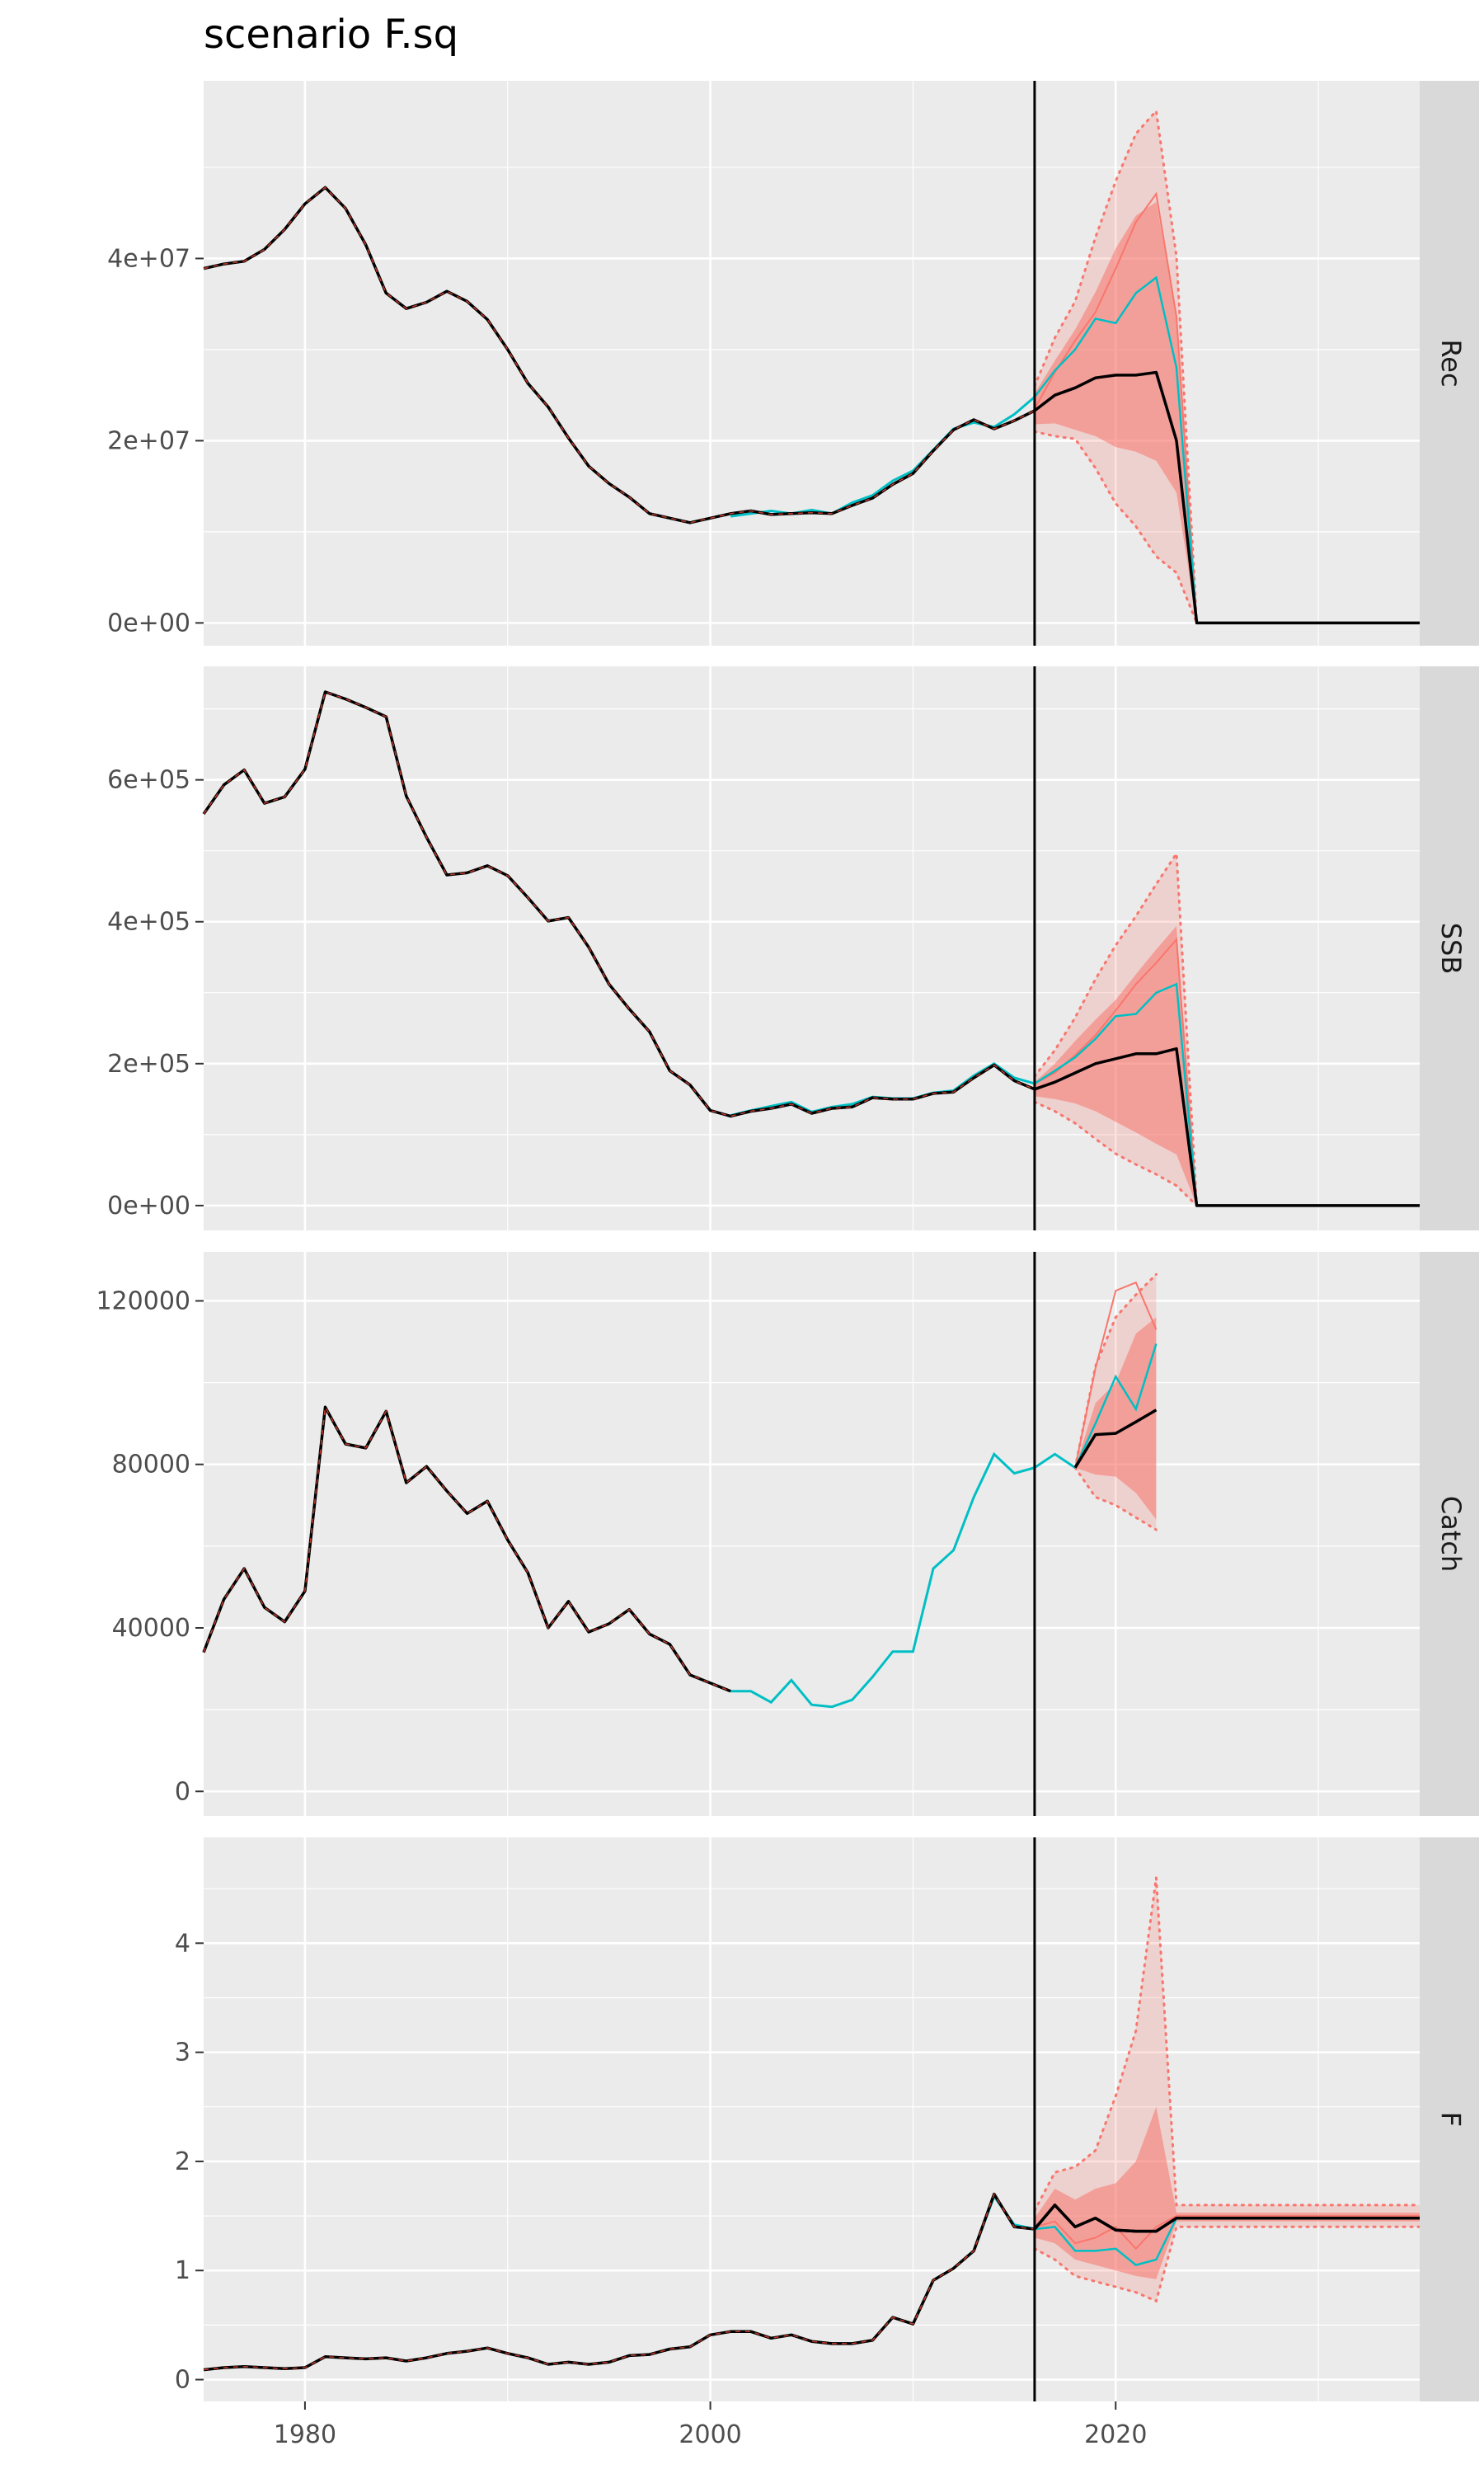  What do you see at coordinates (148, 1064) in the screenshot?
I see `y-tick-label: 2e+05` at bounding box center [148, 1064].